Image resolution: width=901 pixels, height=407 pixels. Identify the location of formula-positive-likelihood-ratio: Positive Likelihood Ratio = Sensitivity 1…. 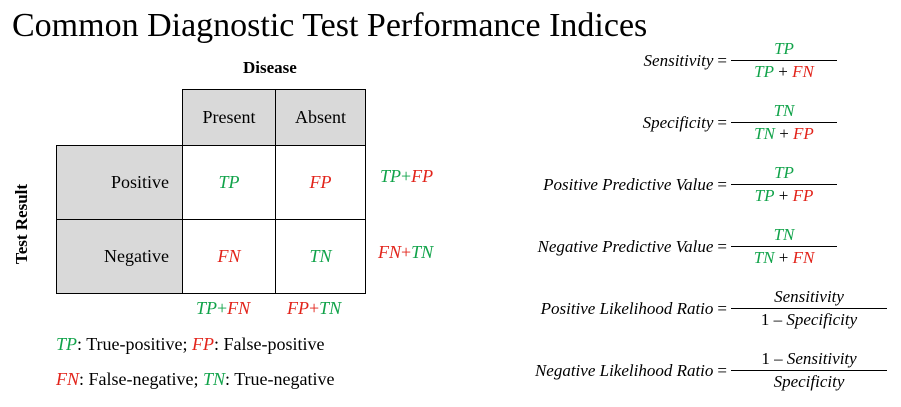
(714, 308).